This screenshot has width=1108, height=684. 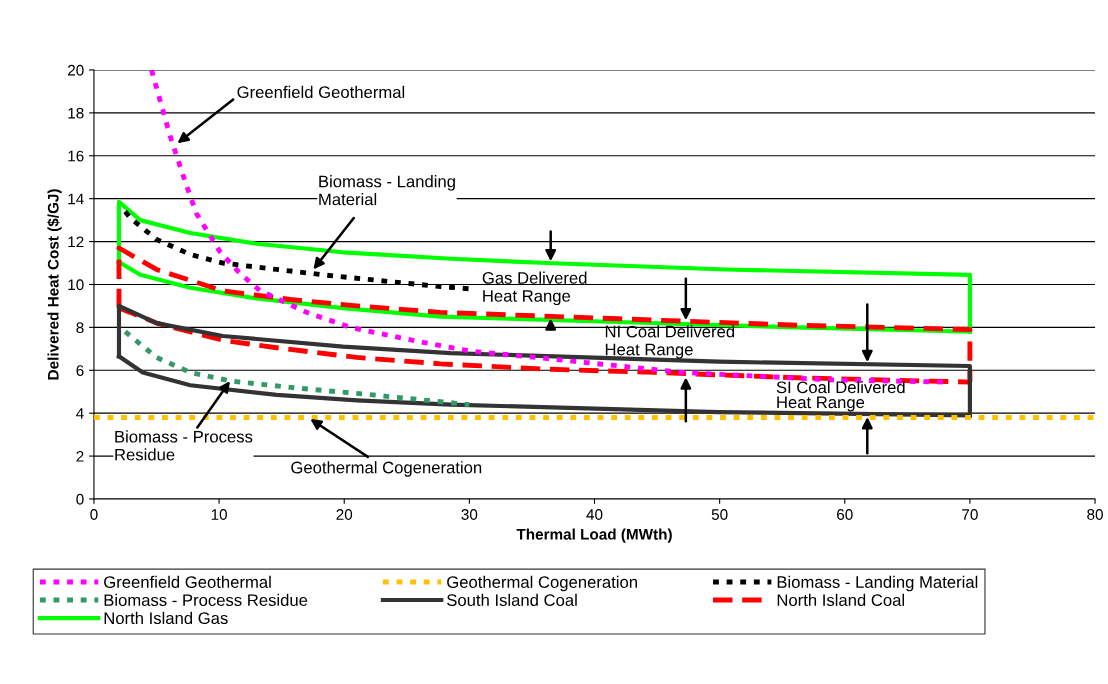 I want to click on x-tick-label: 40, so click(x=594, y=514).